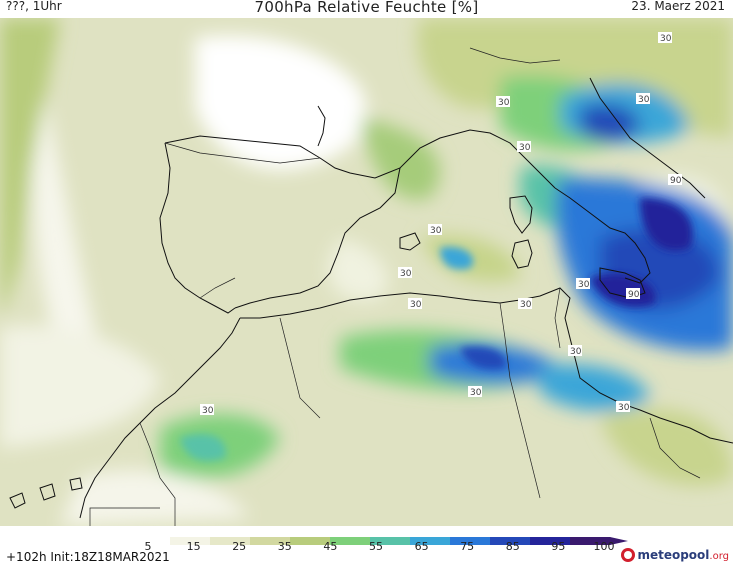  I want to click on logo-text: meteopool.org, so click(683, 555).